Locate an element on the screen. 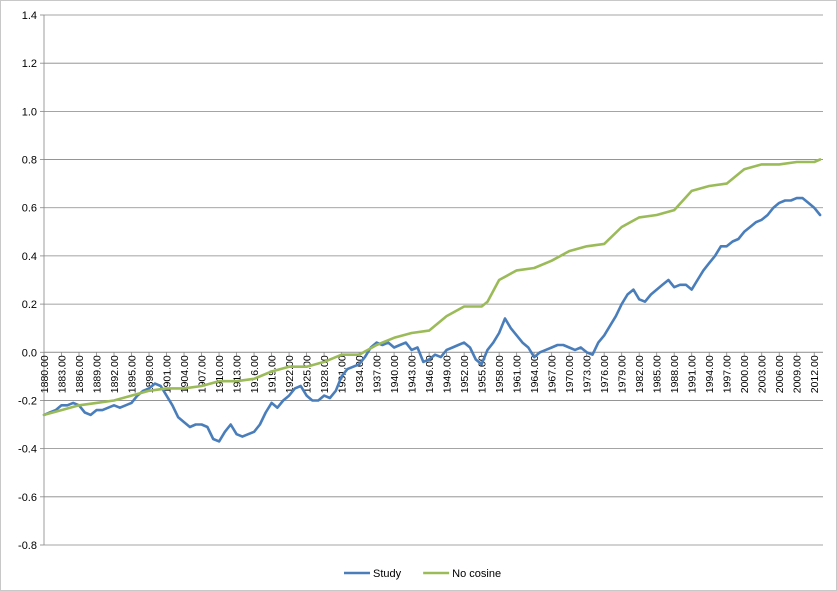  x-tick-label: 1889.00 is located at coordinates (98, 374).